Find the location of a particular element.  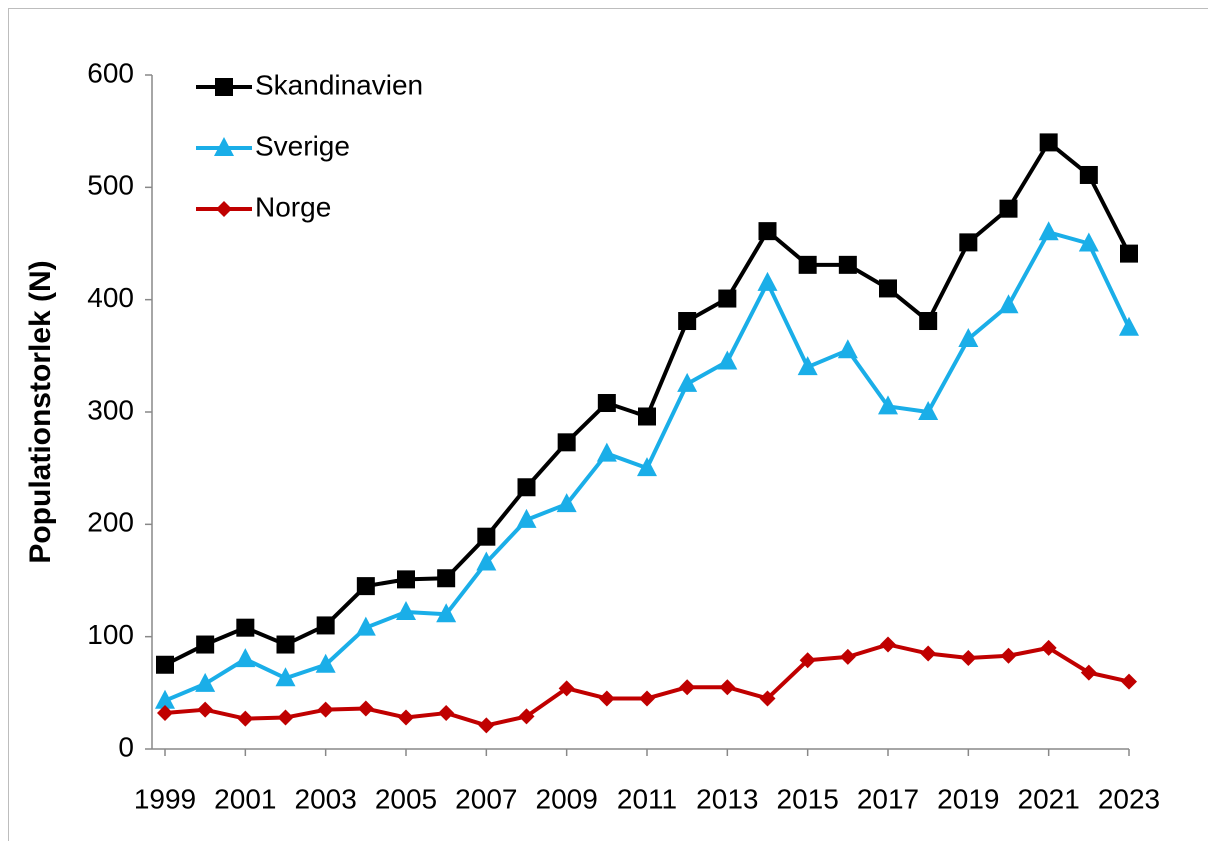

y-tick-label: 400 is located at coordinates (110, 297).